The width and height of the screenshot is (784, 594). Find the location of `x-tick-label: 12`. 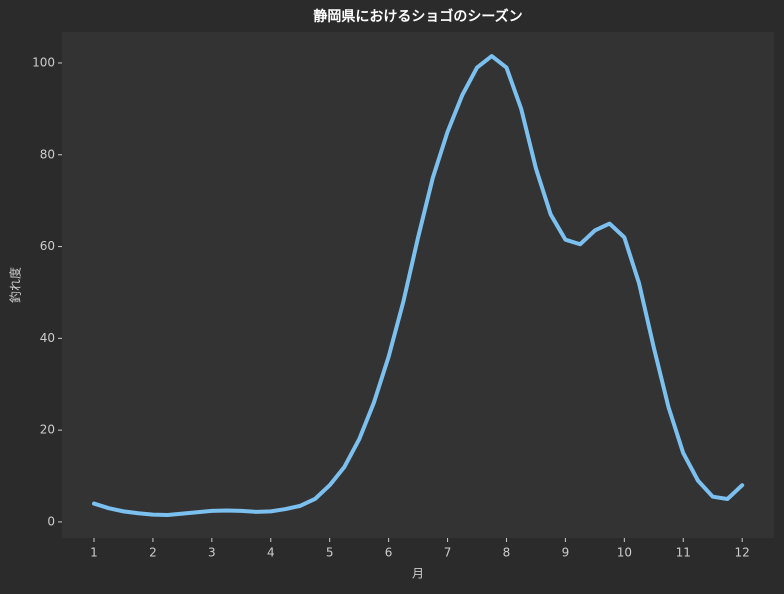

x-tick-label: 12 is located at coordinates (742, 553).